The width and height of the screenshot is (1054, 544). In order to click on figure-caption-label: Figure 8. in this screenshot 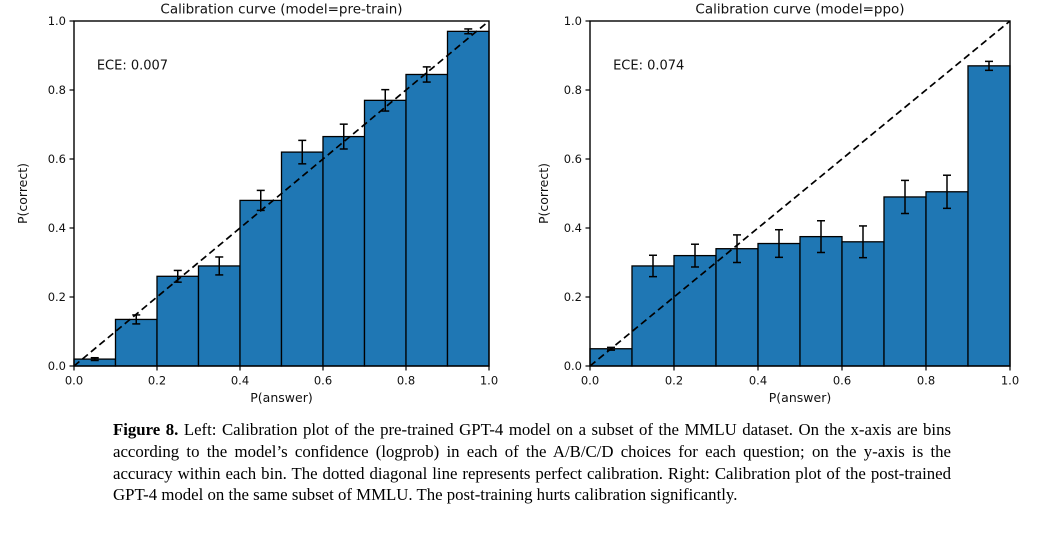, I will do `click(146, 429)`.